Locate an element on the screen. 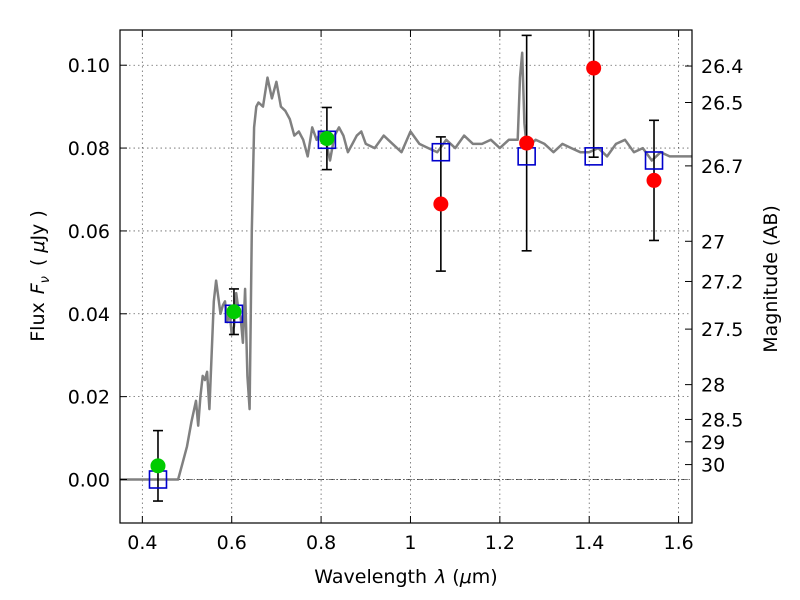  x-tick-label-1: 0.6 is located at coordinates (232, 543).